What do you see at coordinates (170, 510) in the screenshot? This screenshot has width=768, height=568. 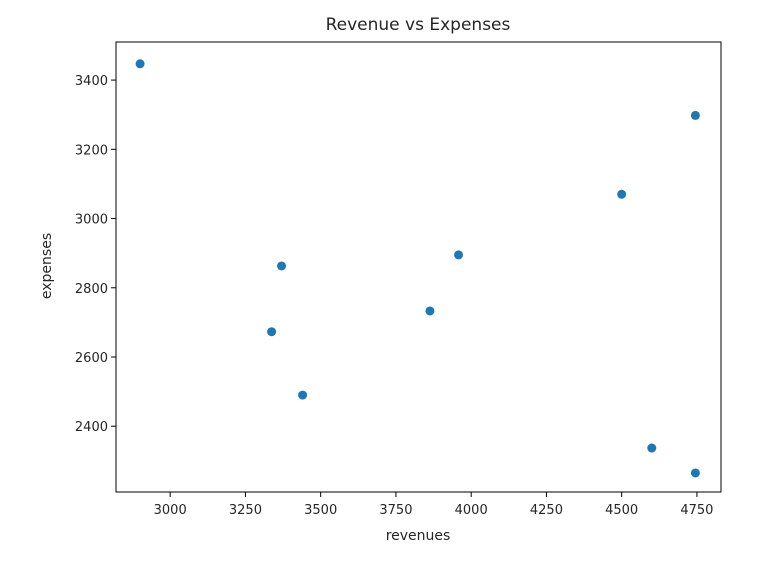 I see `x-tick-label: 3000` at bounding box center [170, 510].